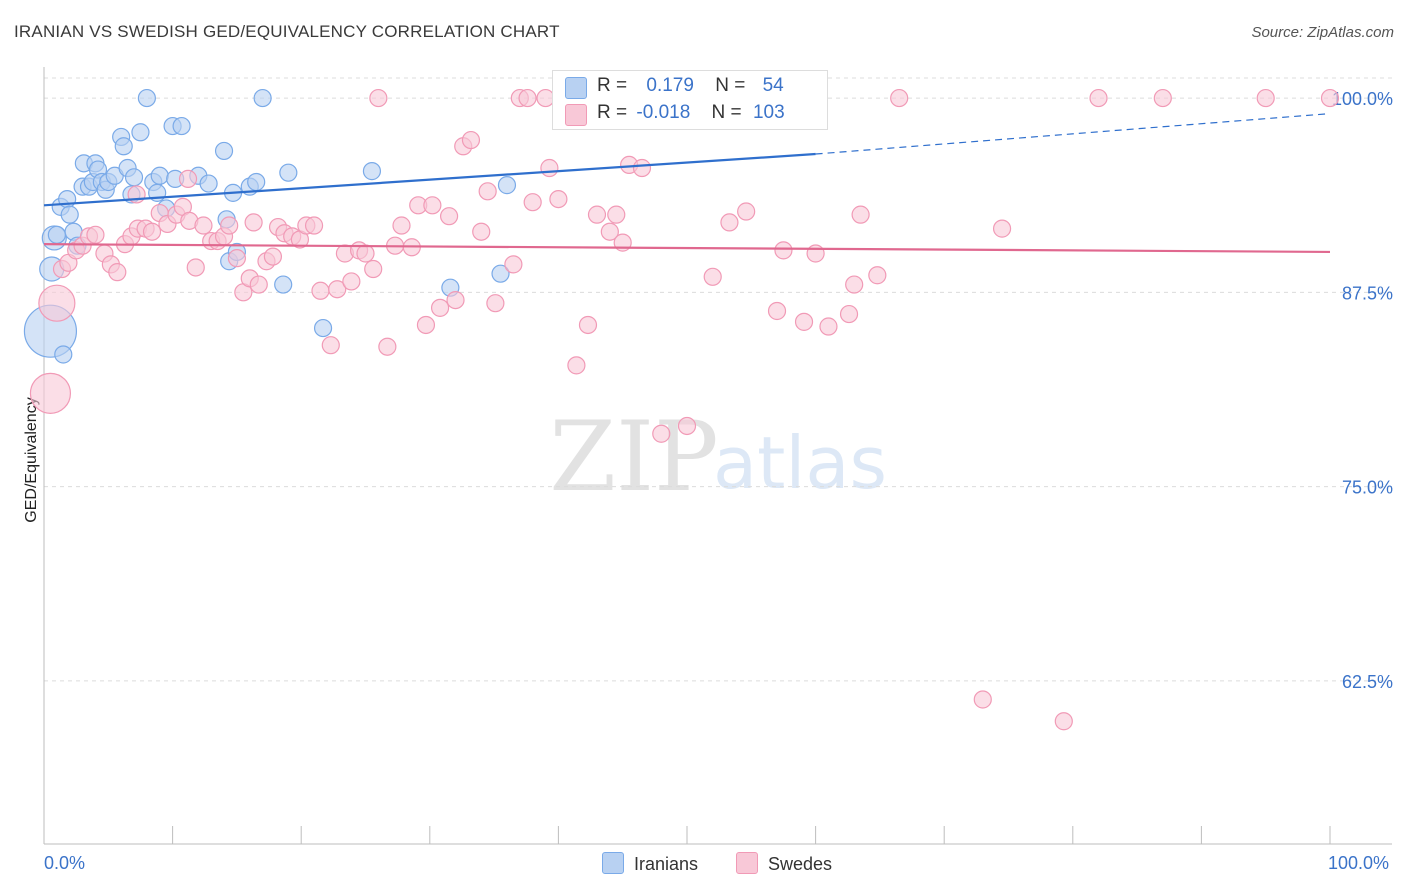  I want to click on watermark-zip: ZIP, so click(633, 457).